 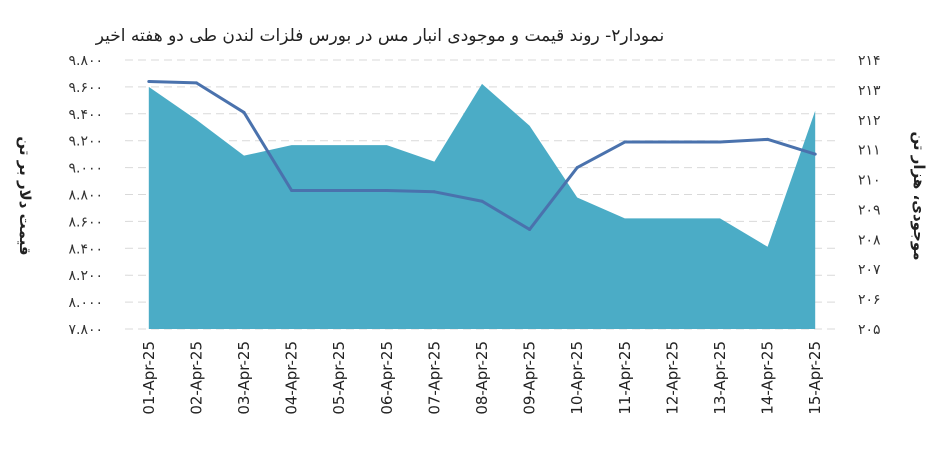 What do you see at coordinates (720, 378) in the screenshot?
I see `x-tick-label: 13-Apr-25` at bounding box center [720, 378].